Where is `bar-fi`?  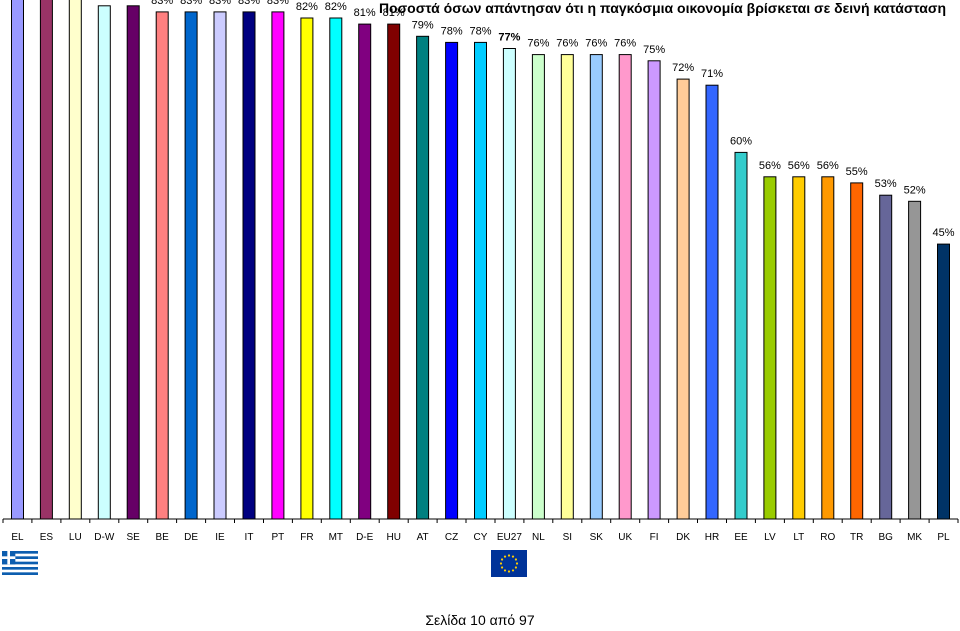
bar-fi is located at coordinates (654, 290).